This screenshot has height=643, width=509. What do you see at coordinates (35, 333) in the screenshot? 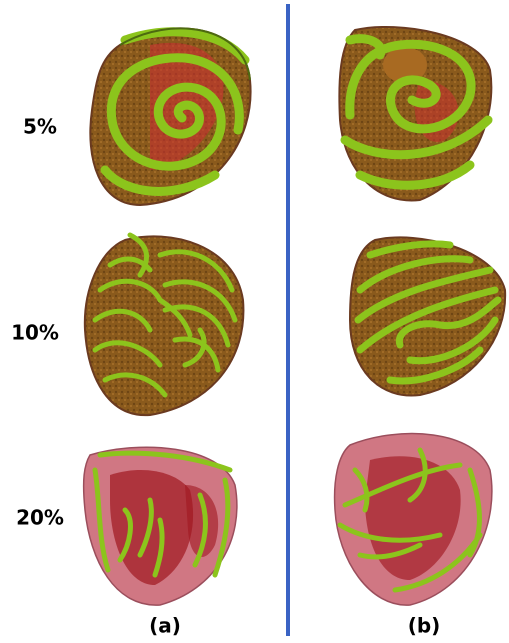
I see `row-label: 10%` at bounding box center [35, 333].